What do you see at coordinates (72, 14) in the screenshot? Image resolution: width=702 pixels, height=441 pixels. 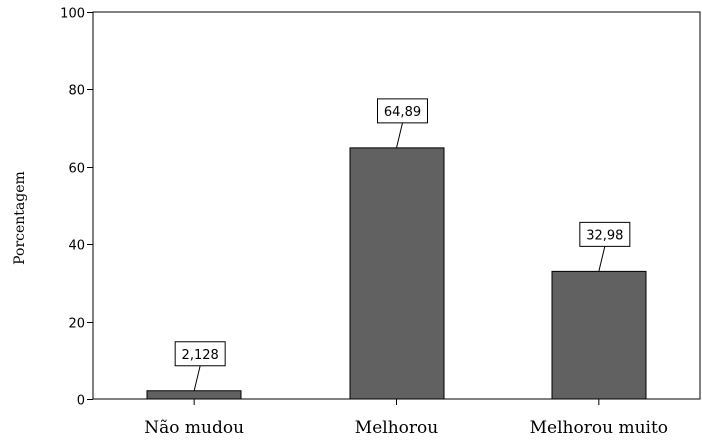 I see `y-tick-label: 100` at bounding box center [72, 14].